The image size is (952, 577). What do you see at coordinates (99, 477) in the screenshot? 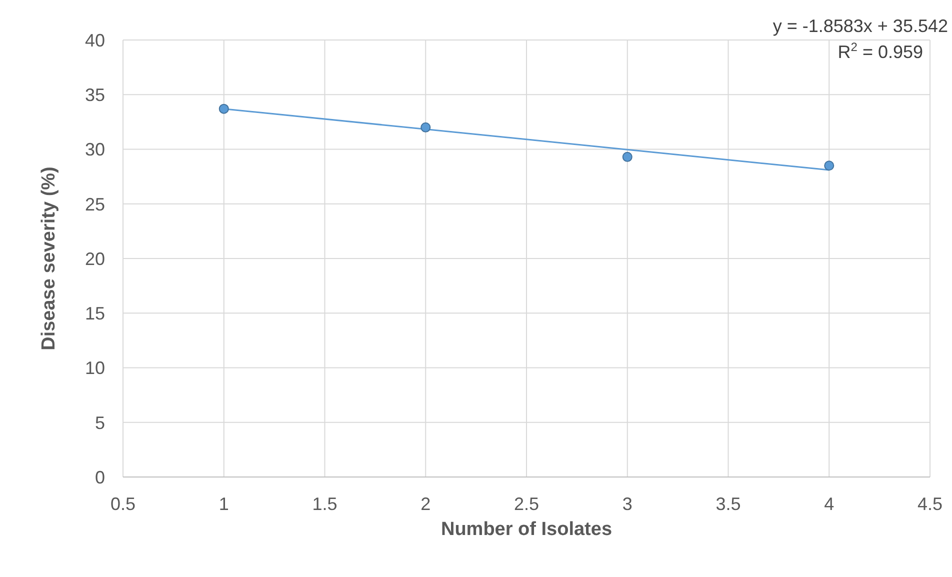
I see `y-tick-label: 0` at bounding box center [99, 477].